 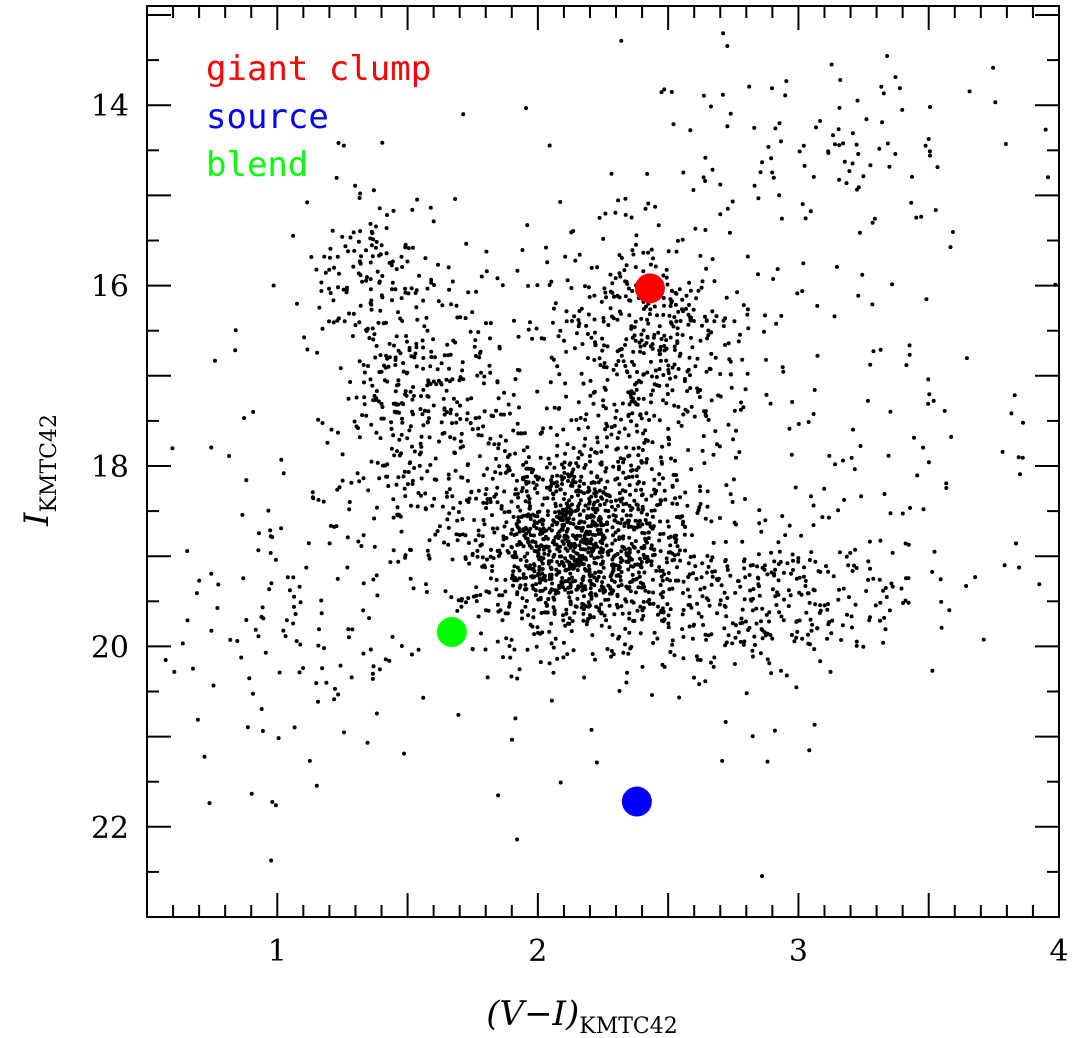 What do you see at coordinates (110, 467) in the screenshot?
I see `y-tick-label: 18` at bounding box center [110, 467].